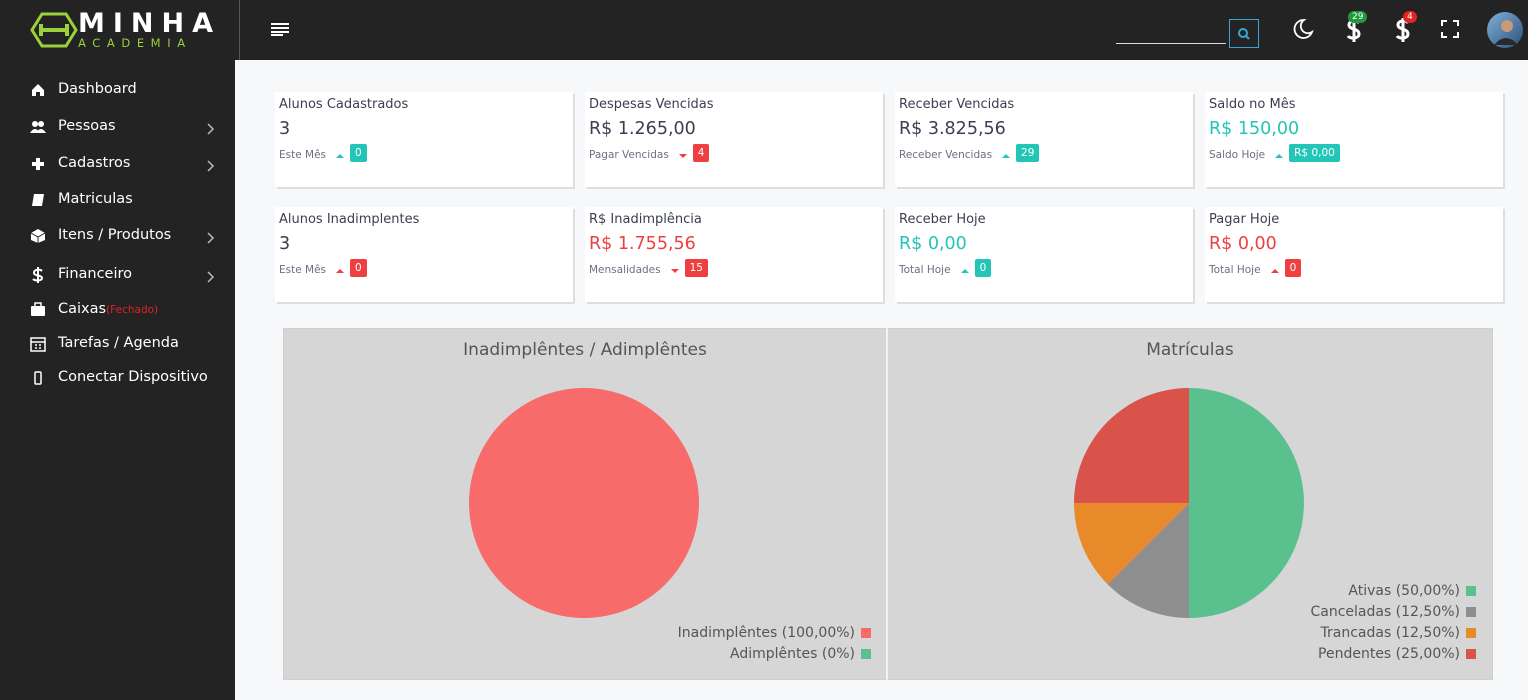 The image size is (1528, 700). I want to click on stat-card: Alunos Inadimplentes 3 Este Mês 0, so click(424, 254).